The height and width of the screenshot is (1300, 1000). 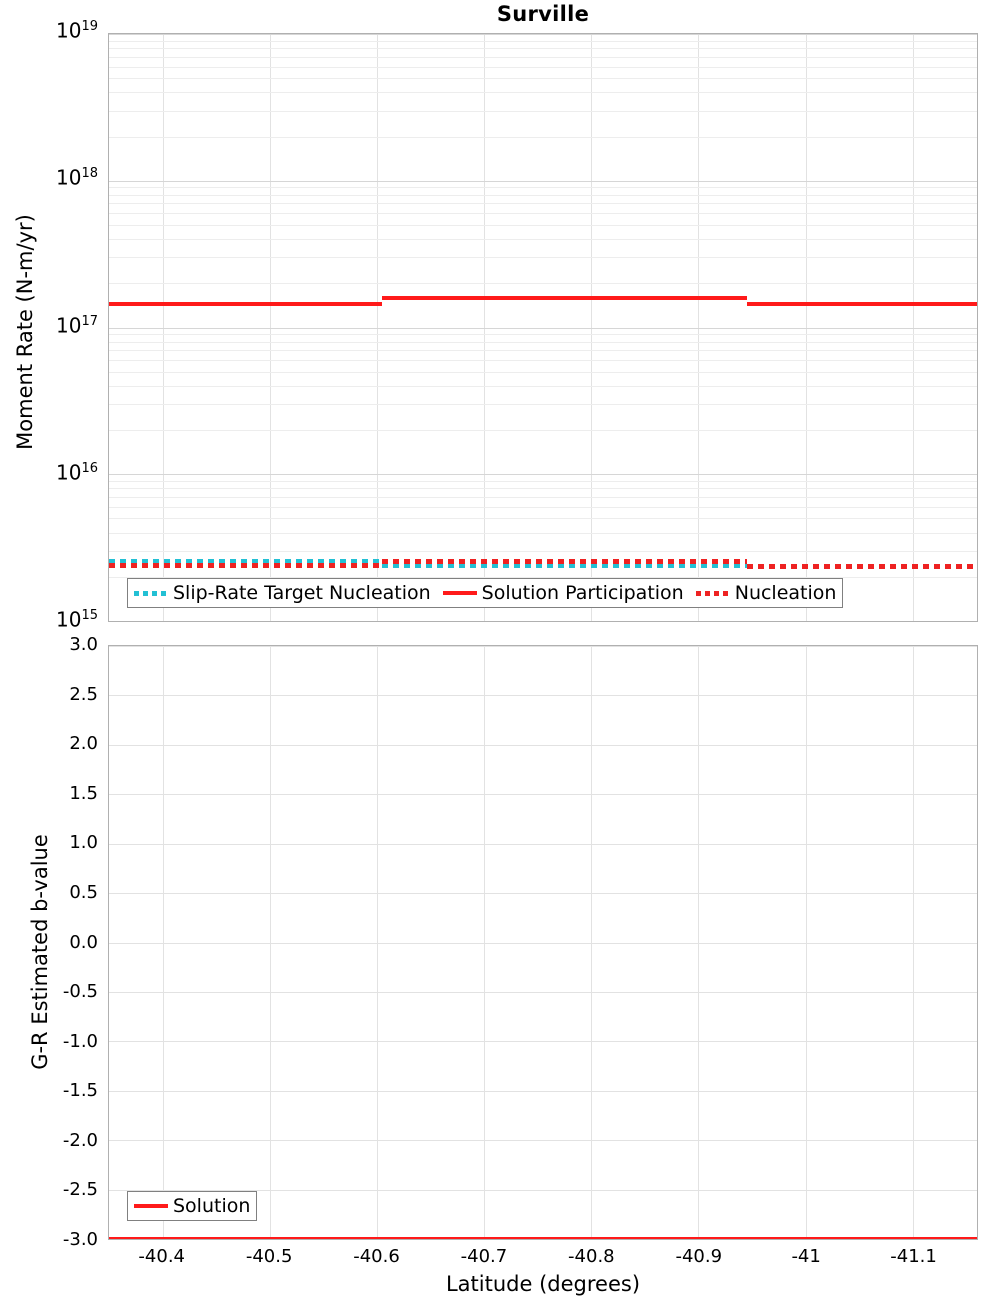 What do you see at coordinates (543, 1284) in the screenshot?
I see `x-axis-label: Latitude (degrees)` at bounding box center [543, 1284].